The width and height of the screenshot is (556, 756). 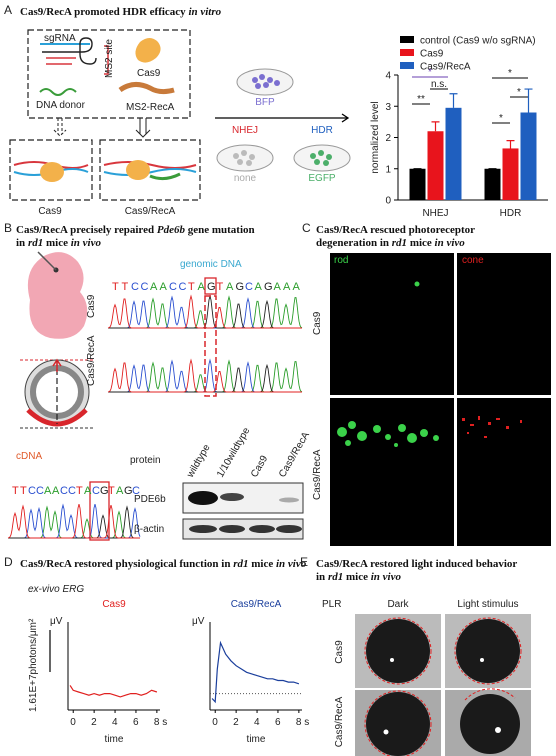 I want to click on ms2-reca-shape, so click(x=146, y=88).